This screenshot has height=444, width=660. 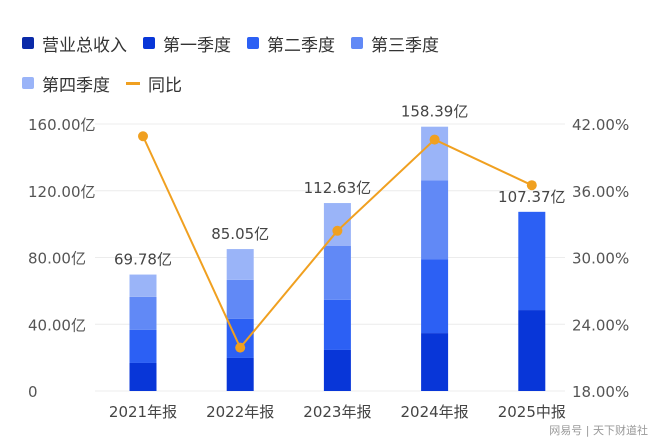 I want to click on y-left-tick-label: 0, so click(x=33, y=392).